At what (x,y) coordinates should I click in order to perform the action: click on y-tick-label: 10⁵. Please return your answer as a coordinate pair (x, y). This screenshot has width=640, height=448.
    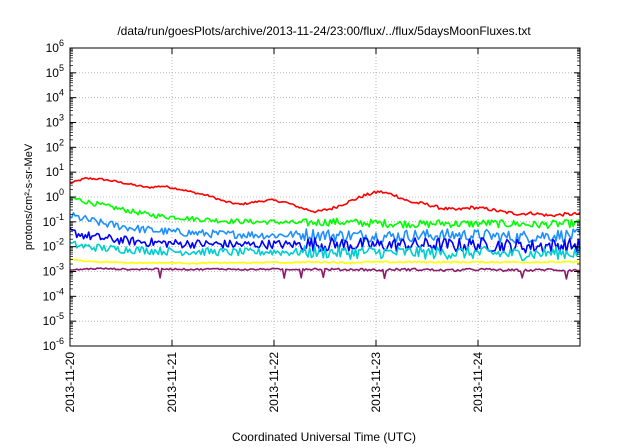
    Looking at the image, I should click on (55, 71).